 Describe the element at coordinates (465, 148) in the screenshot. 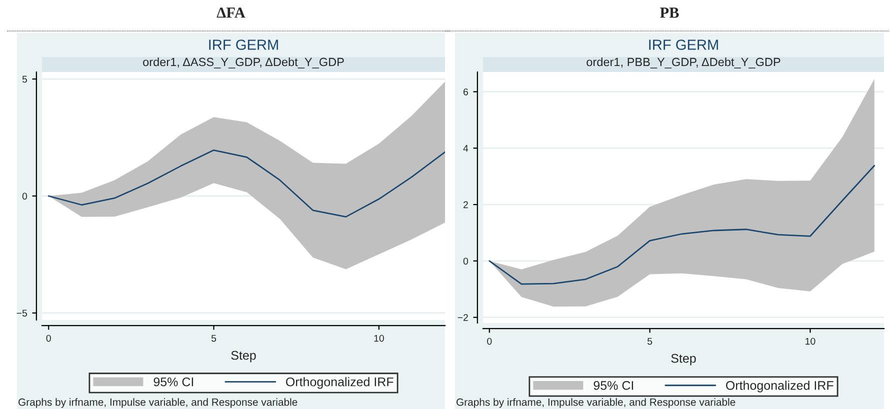

I see `y-tick-label: 4` at that location.